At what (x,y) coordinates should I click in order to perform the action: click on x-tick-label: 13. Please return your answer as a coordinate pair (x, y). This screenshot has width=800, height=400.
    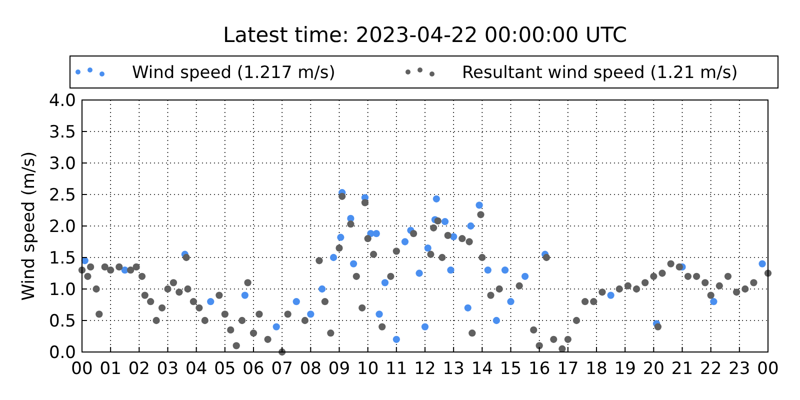
    Looking at the image, I should click on (453, 369).